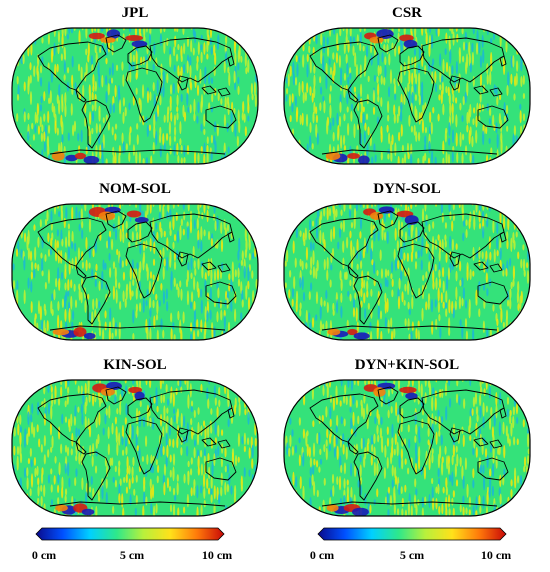 The width and height of the screenshot is (550, 572). What do you see at coordinates (410, 544) in the screenshot?
I see `colorbar-right: 0 cm 5 cm 10 cm` at bounding box center [410, 544].